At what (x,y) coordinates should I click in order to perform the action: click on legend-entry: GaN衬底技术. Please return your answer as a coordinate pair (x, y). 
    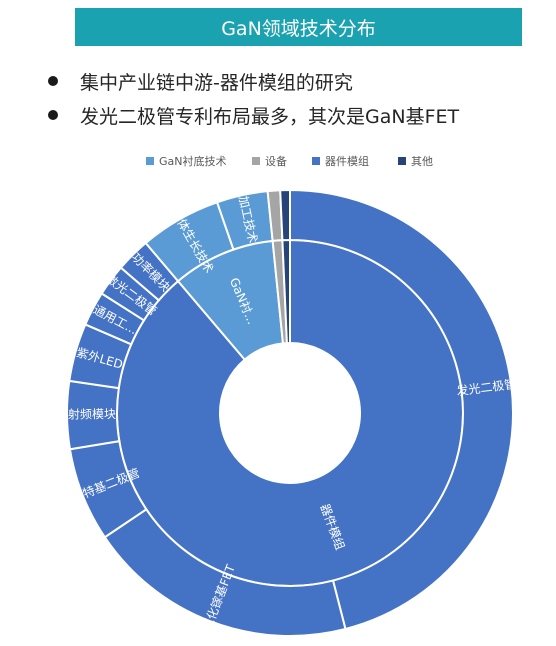
    Looking at the image, I should click on (186, 161).